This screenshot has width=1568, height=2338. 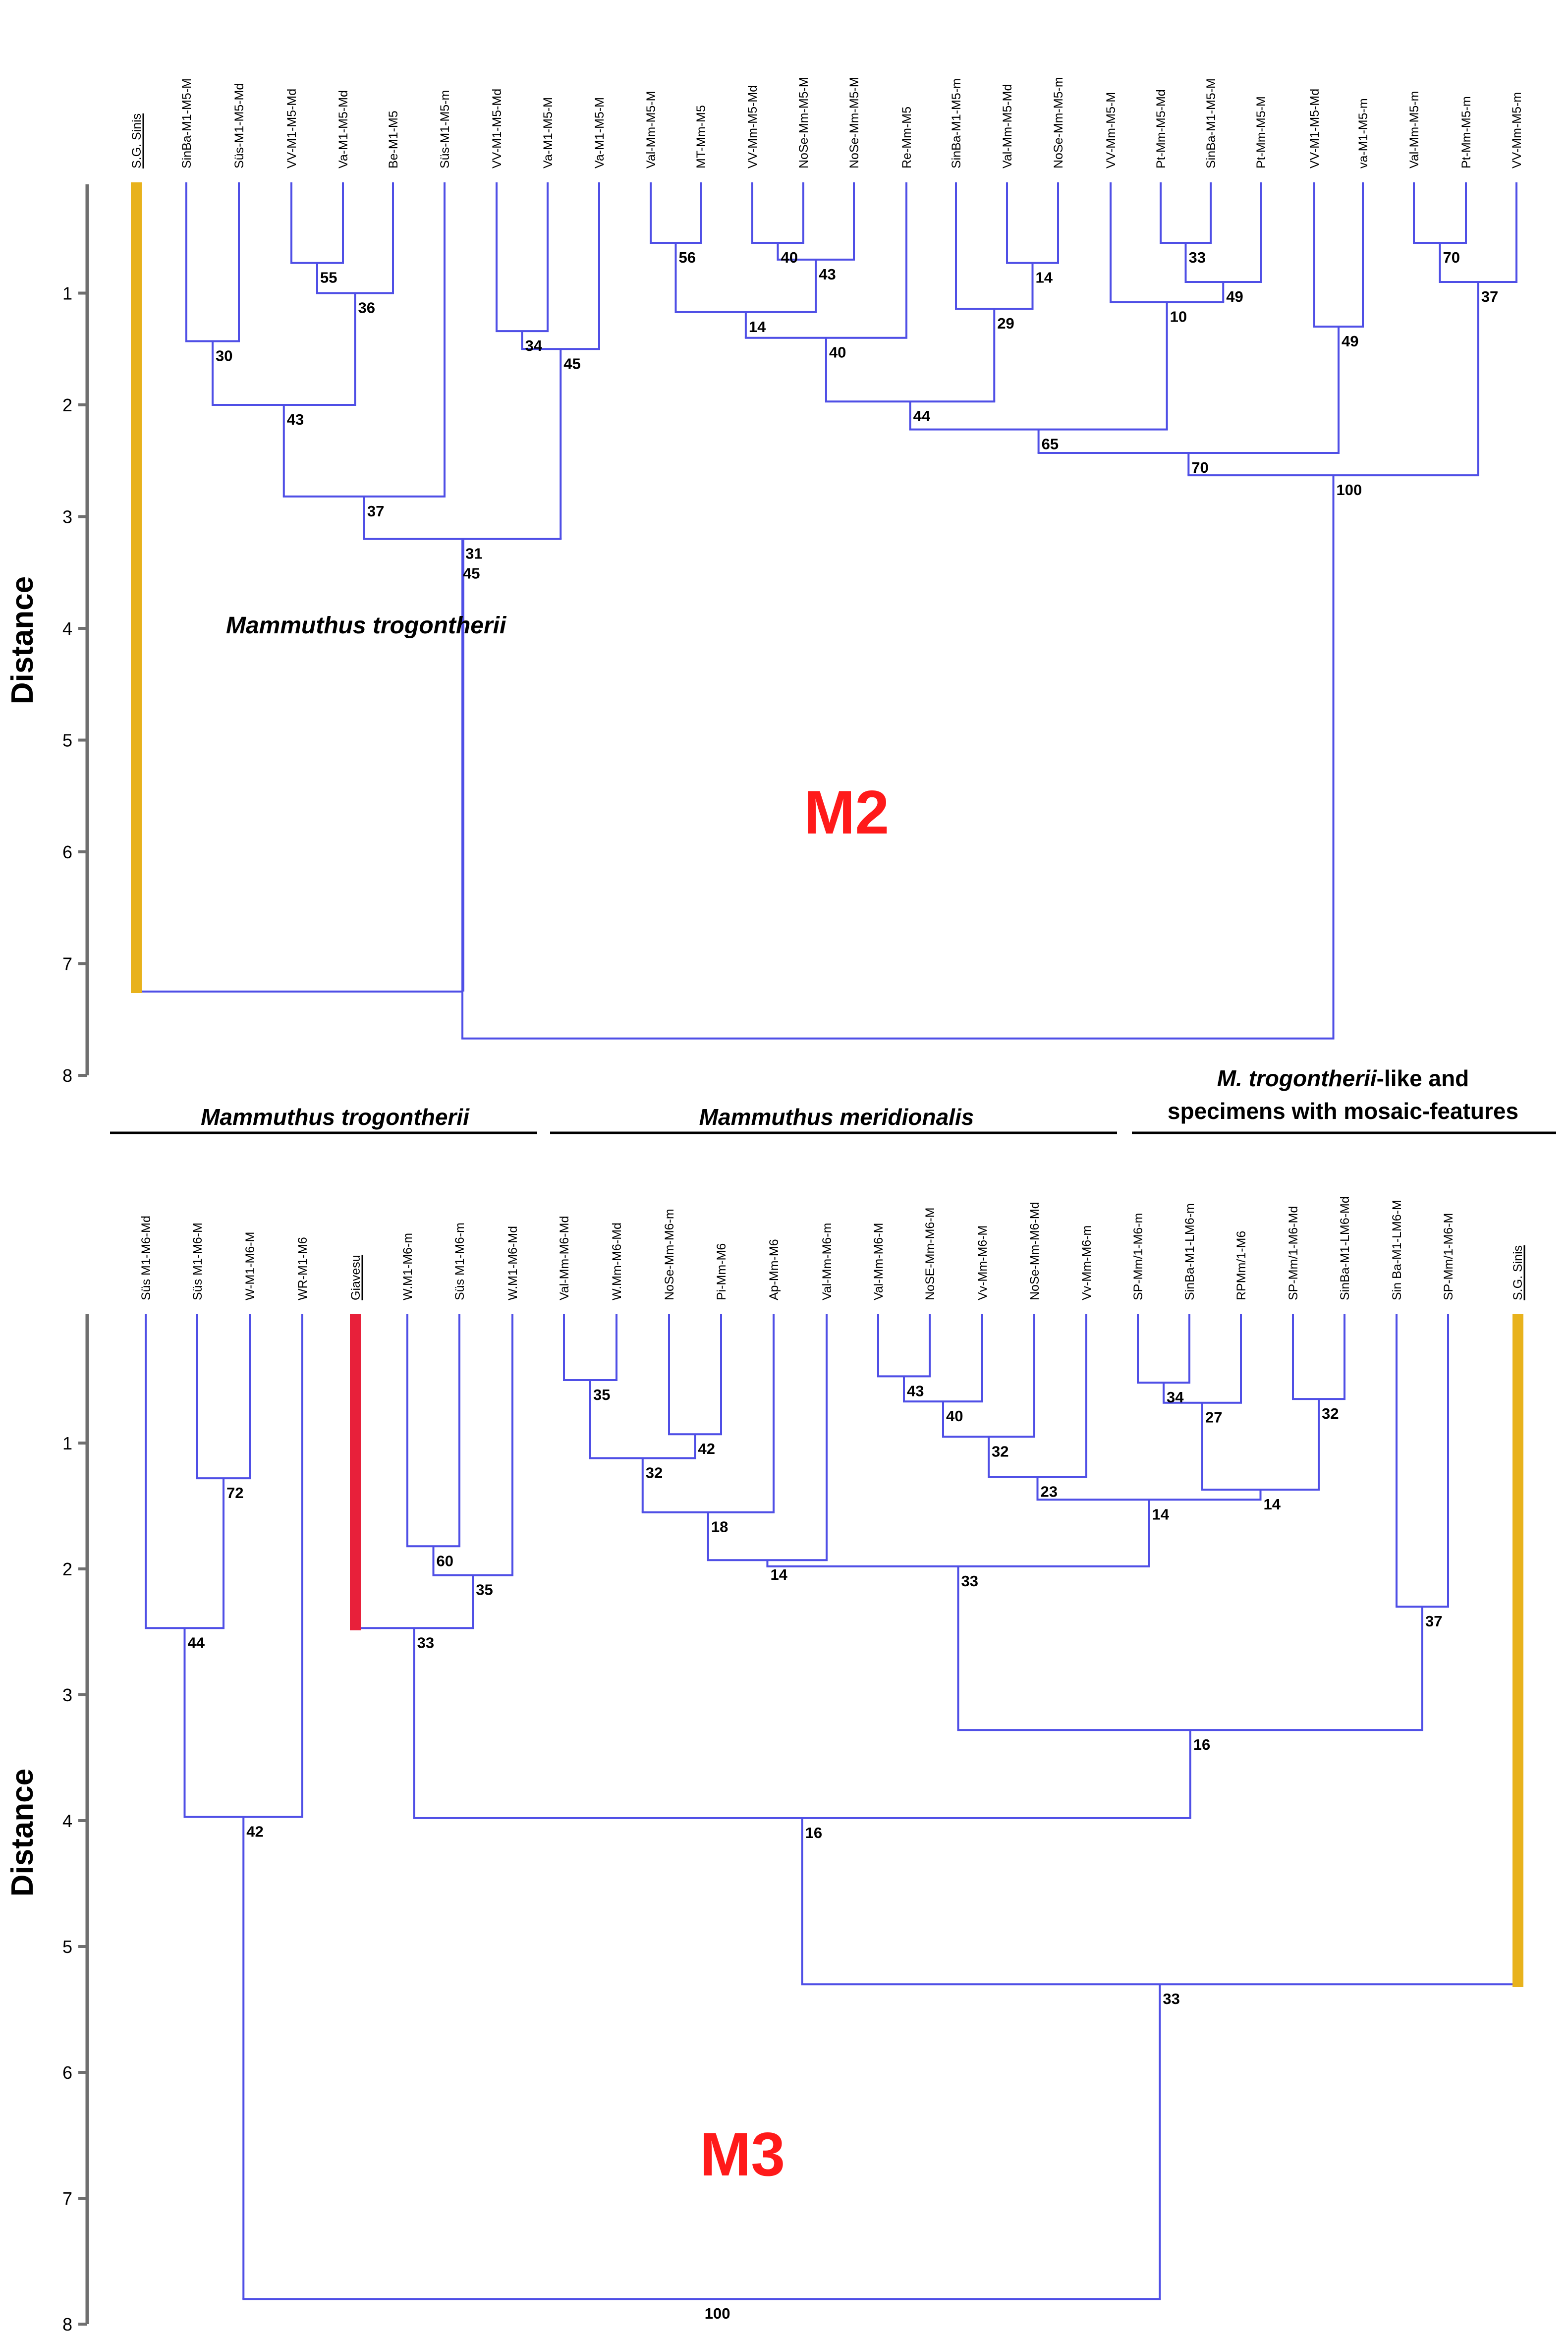 What do you see at coordinates (836, 1117) in the screenshot?
I see `m3-group-label-meridionalis: Mammuthus meridionalis` at bounding box center [836, 1117].